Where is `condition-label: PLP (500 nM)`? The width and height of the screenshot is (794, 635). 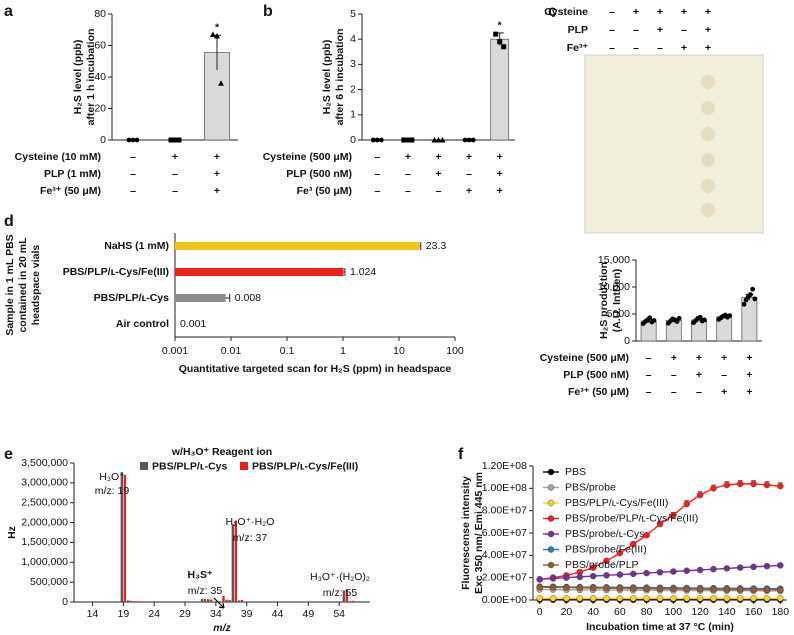 condition-label: PLP (500 nM) is located at coordinates (319, 174).